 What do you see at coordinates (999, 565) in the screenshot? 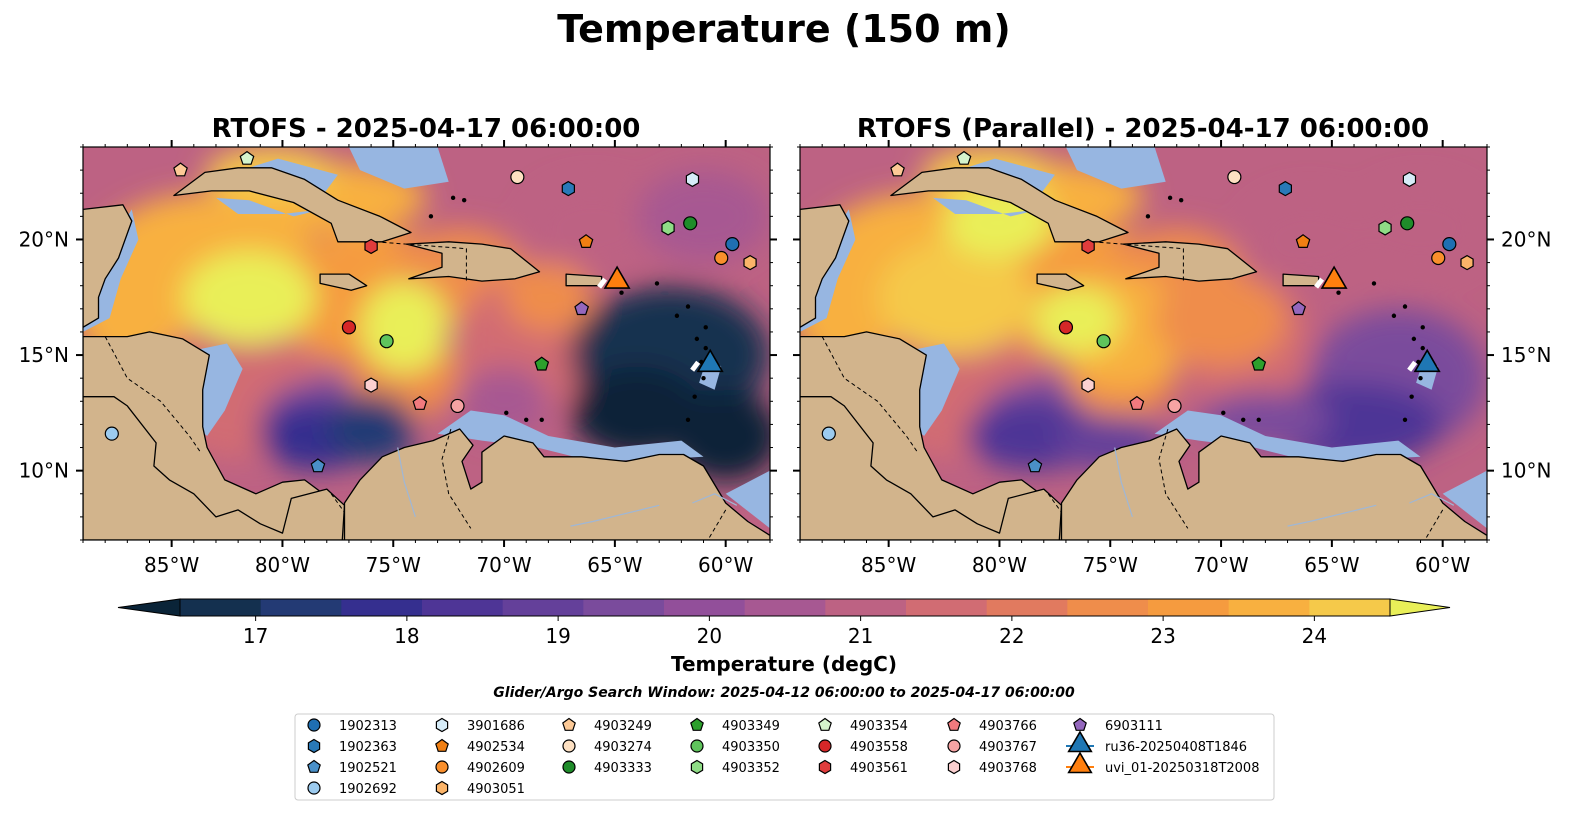
I see `lon-tick-label: 80°W` at bounding box center [999, 565].